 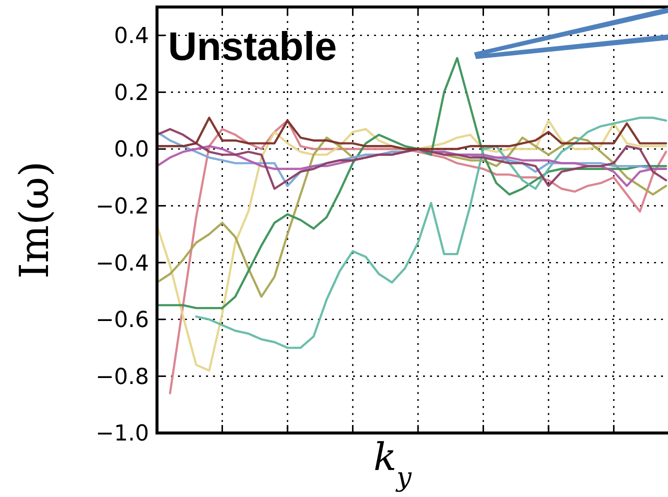 I want to click on y-tick-label: −0.8, so click(x=122, y=377).